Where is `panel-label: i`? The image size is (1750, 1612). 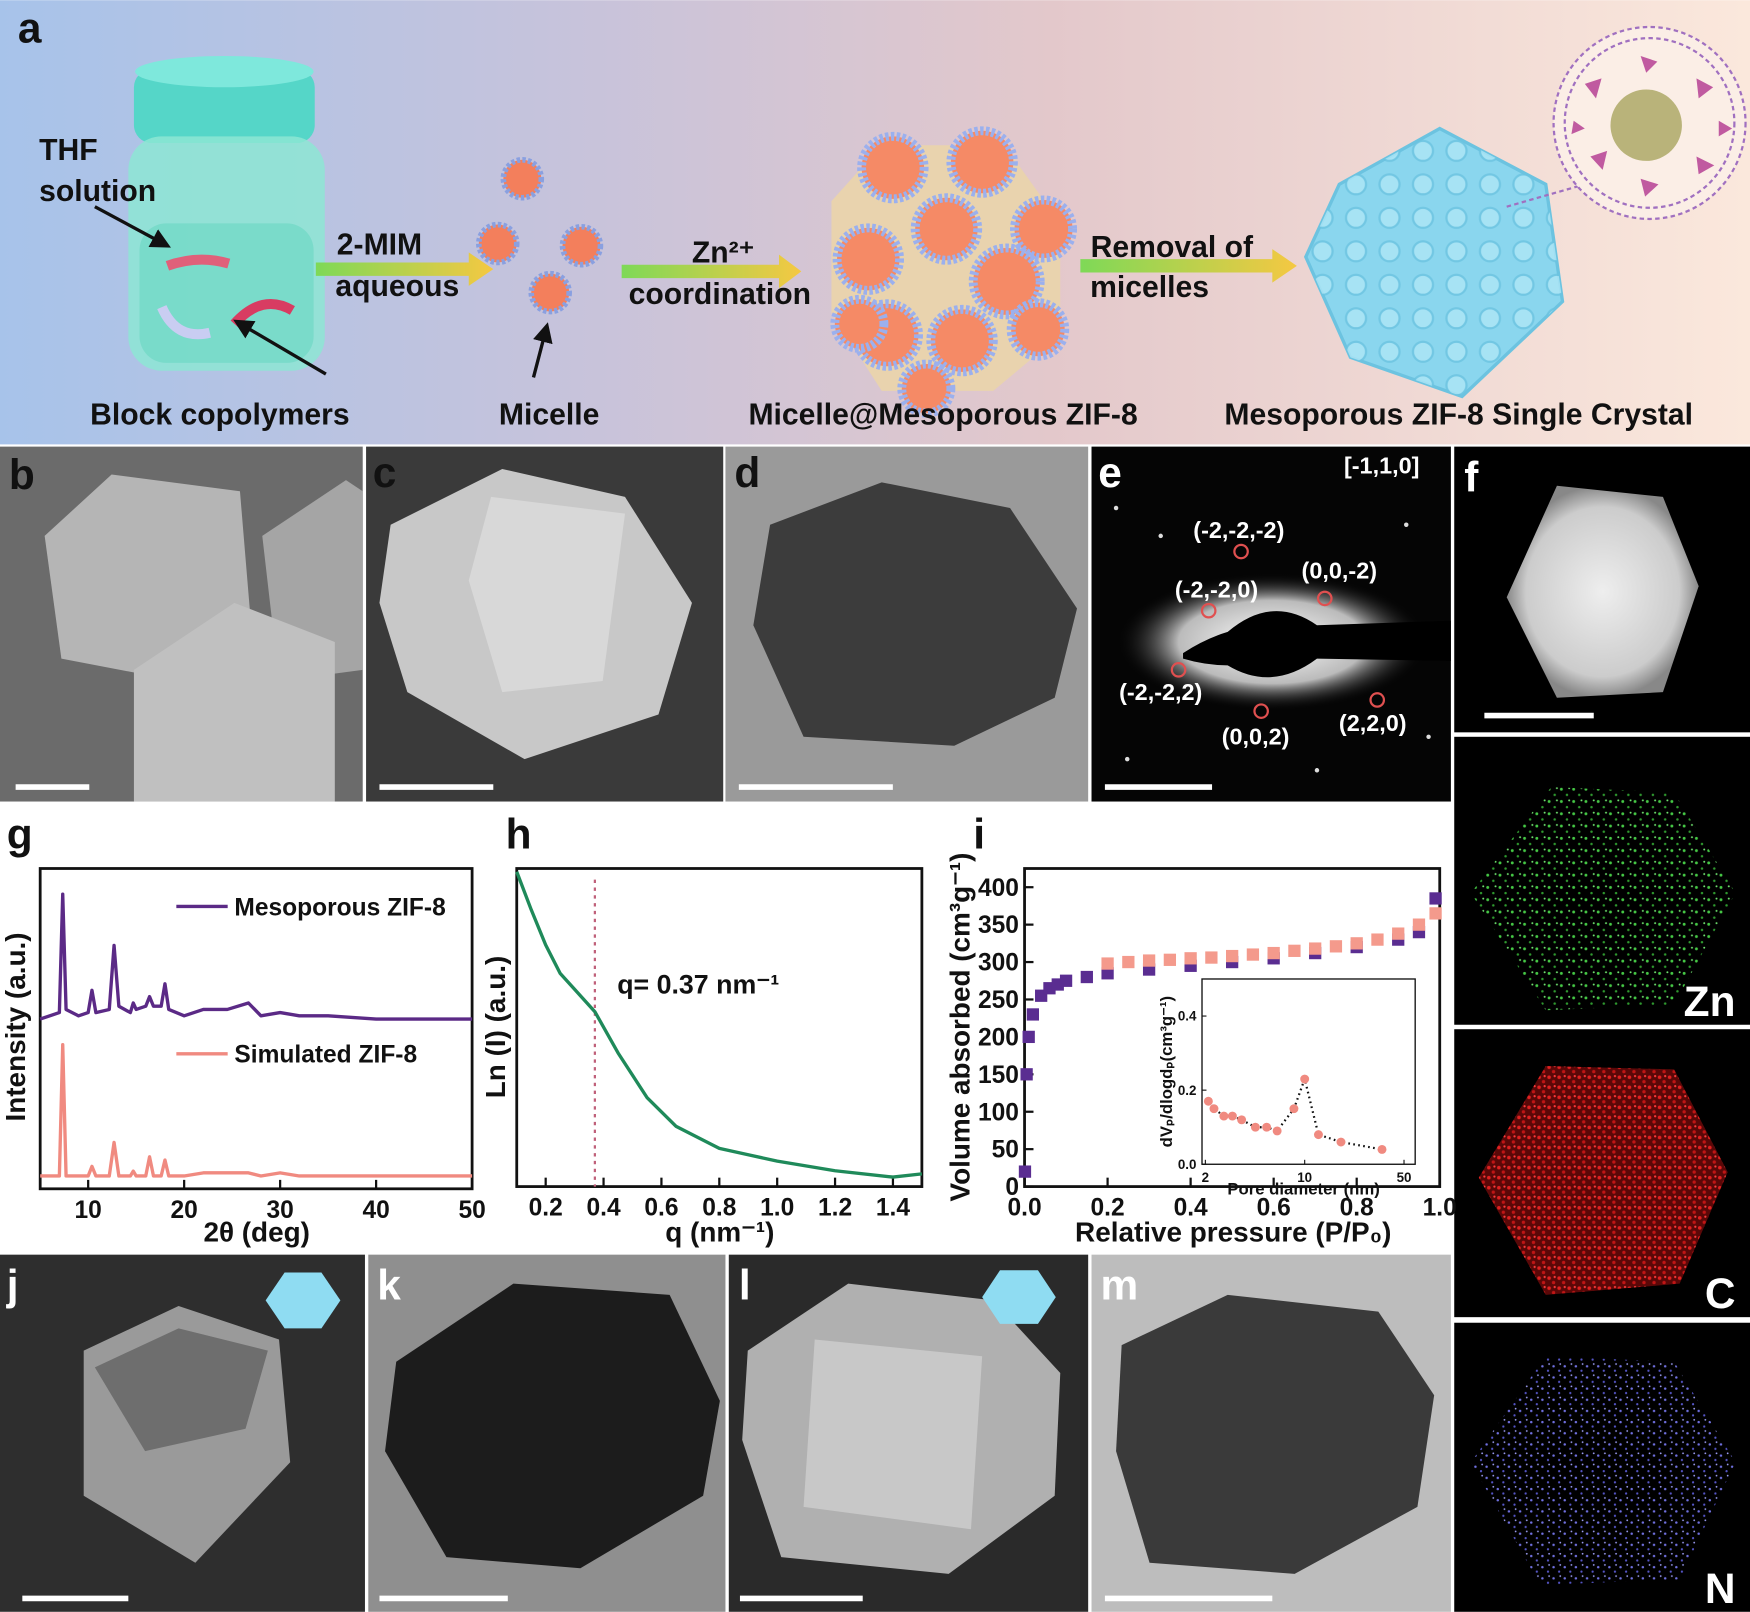 panel-label: i is located at coordinates (979, 833).